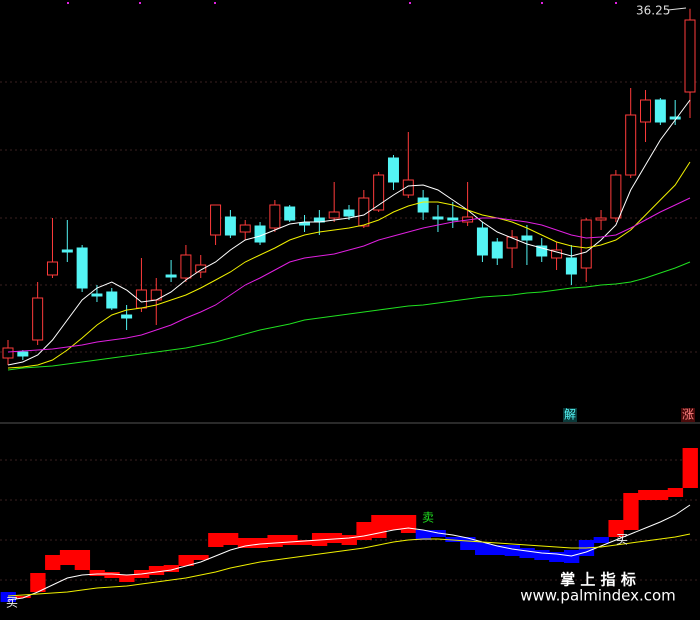 The image size is (700, 620). What do you see at coordinates (428, 518) in the screenshot?
I see `signal: 卖` at bounding box center [428, 518].